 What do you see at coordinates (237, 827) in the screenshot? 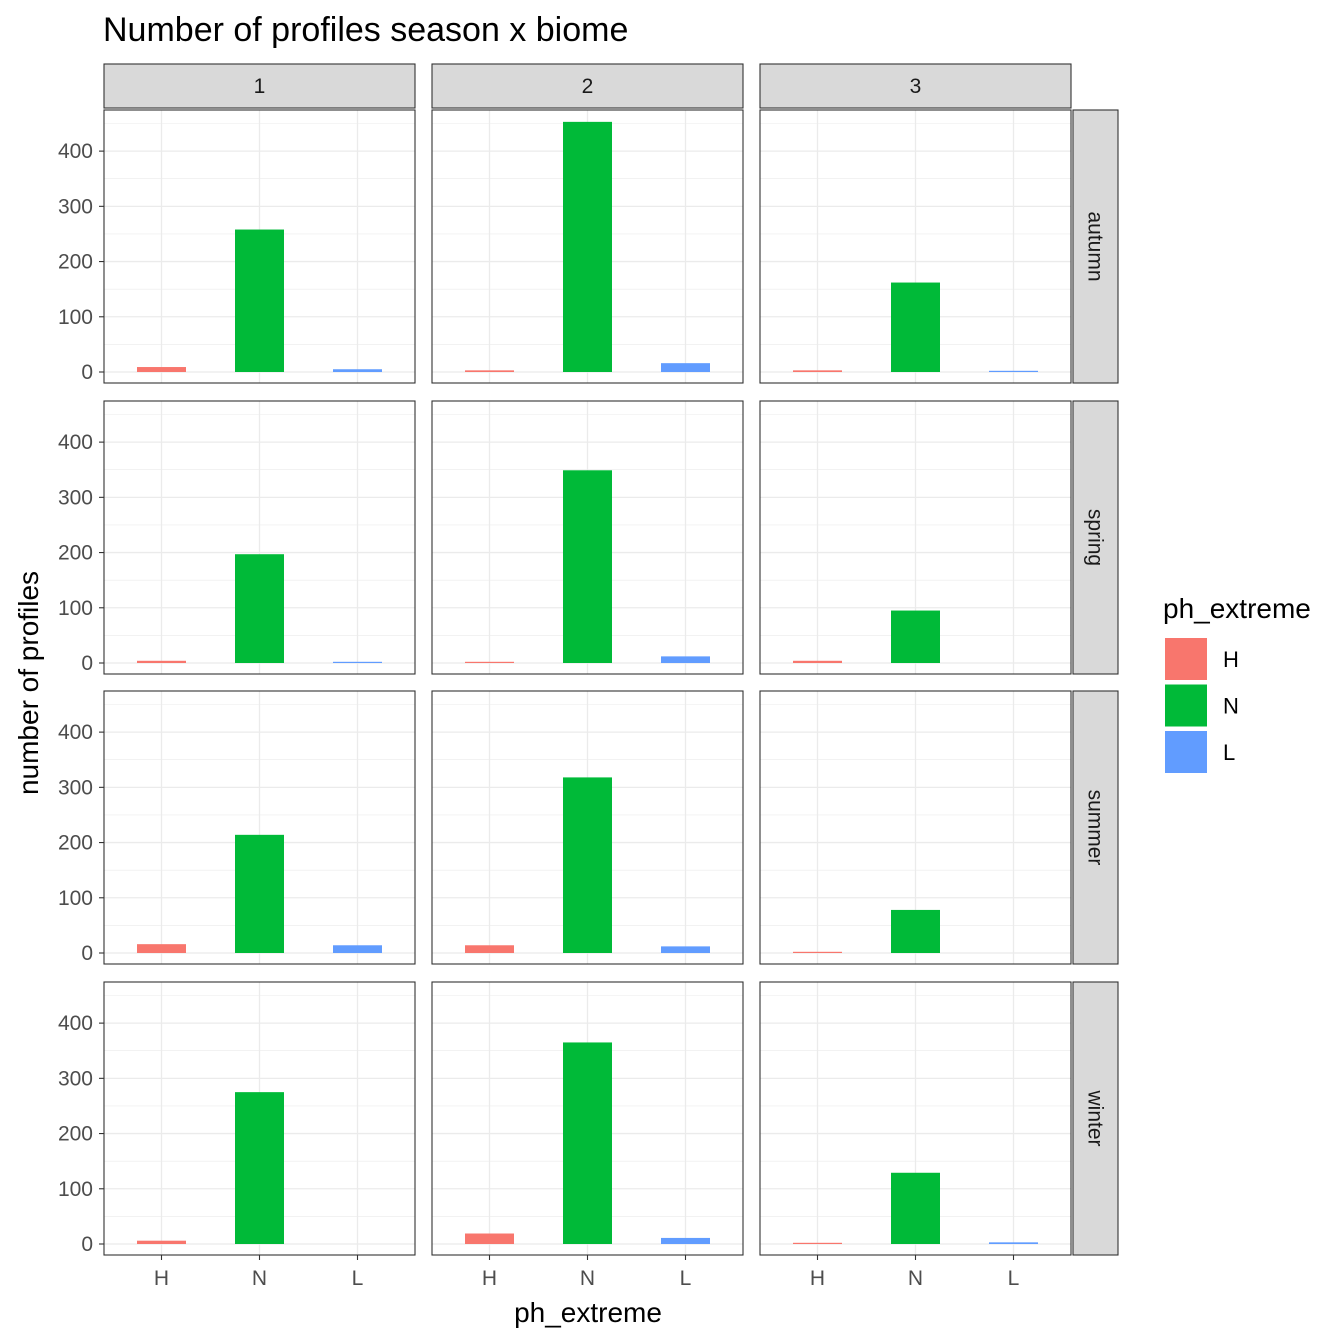
I see `panel-summer-1: 0 100 200 300 400` at bounding box center [237, 827].